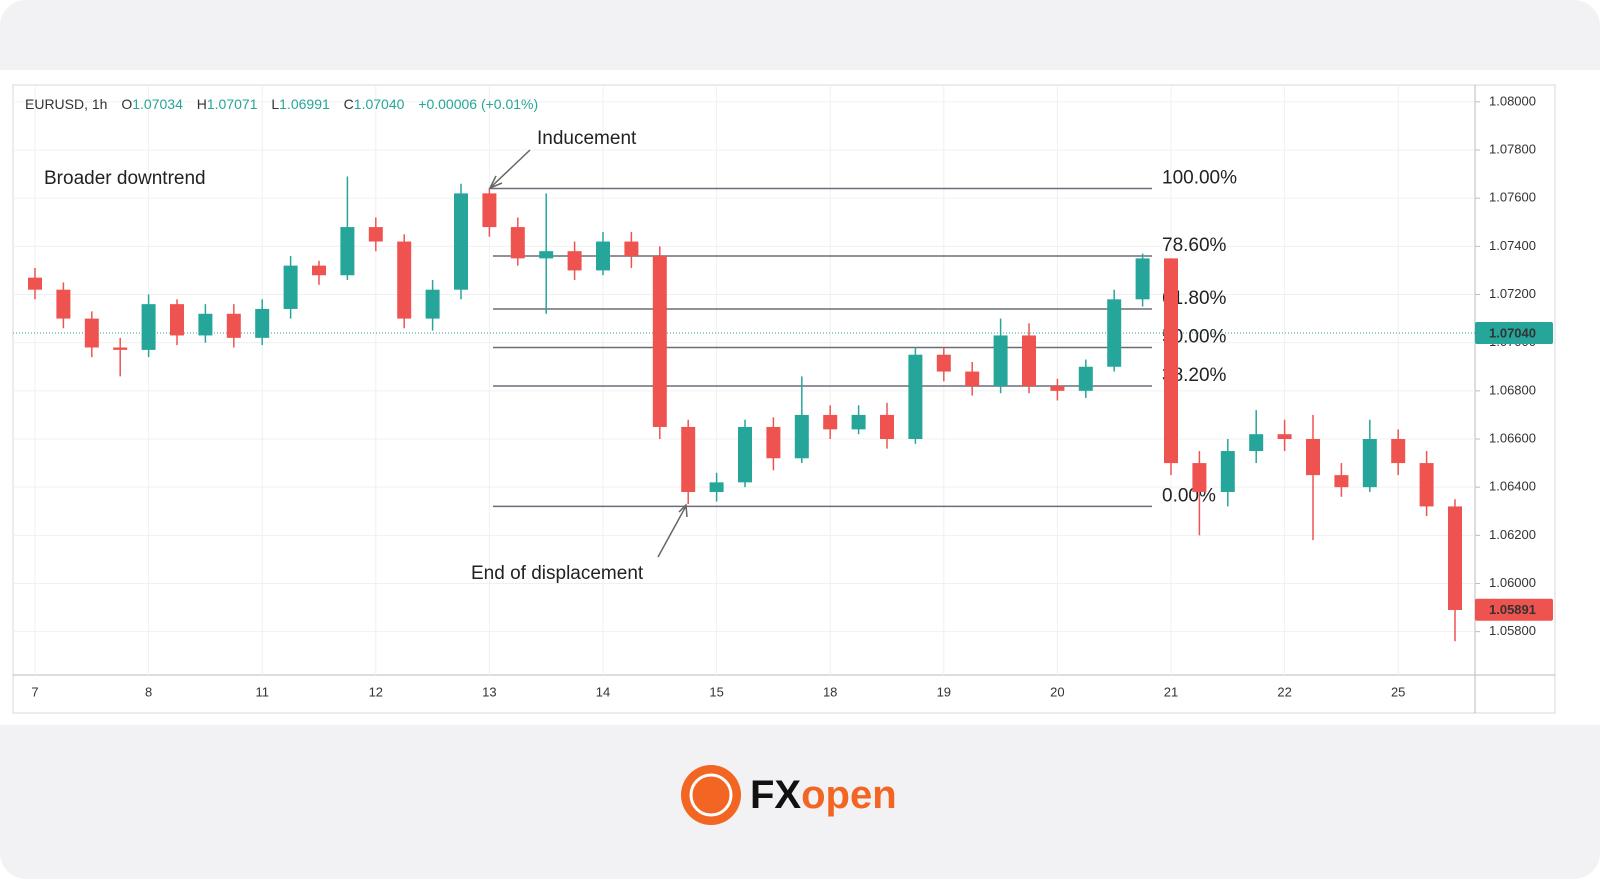  I want to click on annotation: Inducement, so click(587, 138).